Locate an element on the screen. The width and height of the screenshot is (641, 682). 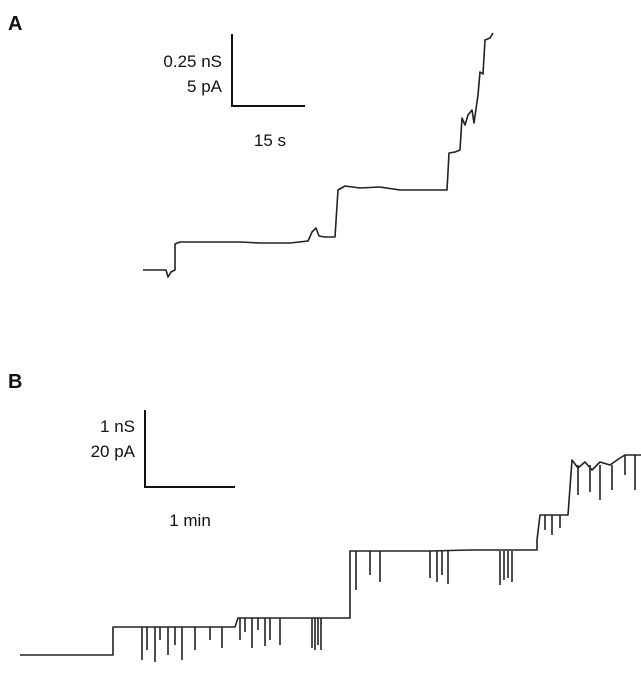
panel-label: A is located at coordinates (15, 24).